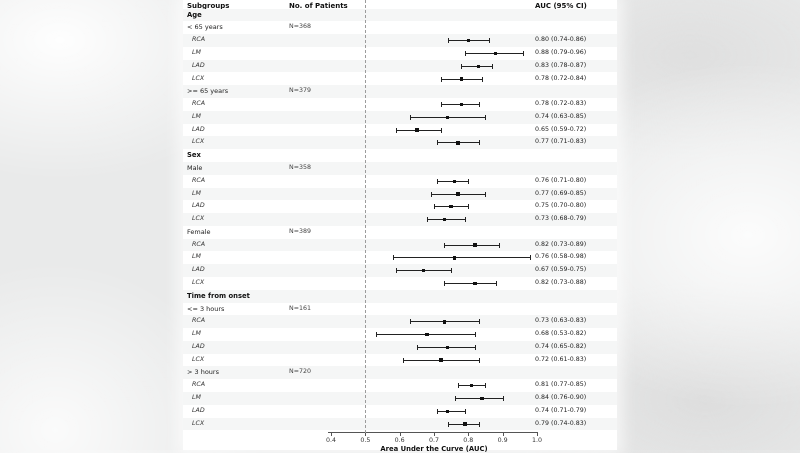  Describe the element at coordinates (561, 423) in the screenshot. I see `auc-value: 0.79 (0.74-0.83)` at that location.